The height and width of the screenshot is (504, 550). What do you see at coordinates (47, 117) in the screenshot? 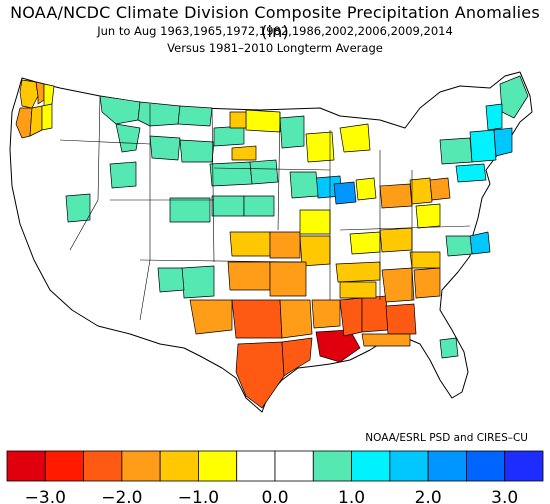
I see `region-or-cascade` at bounding box center [47, 117].